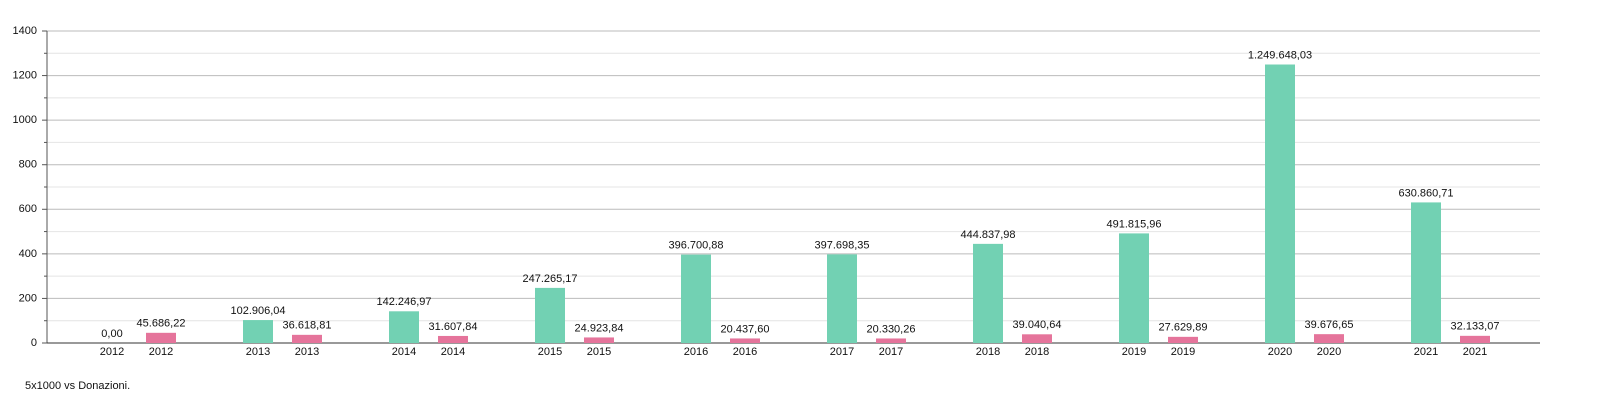  What do you see at coordinates (1037, 325) in the screenshot?
I see `value-label: 39.040,64` at bounding box center [1037, 325].